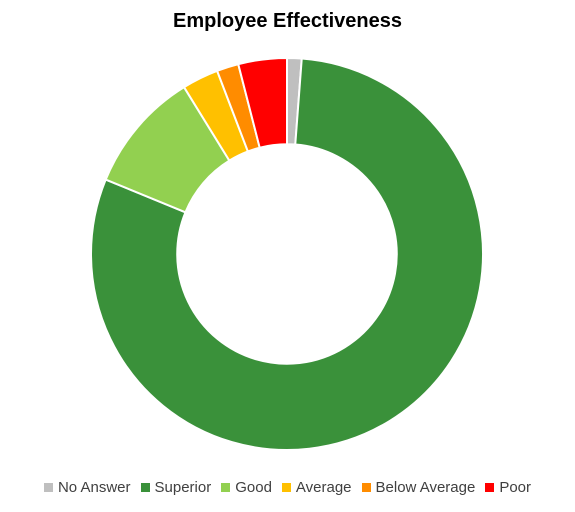  I want to click on slice-poor, so click(262, 102).